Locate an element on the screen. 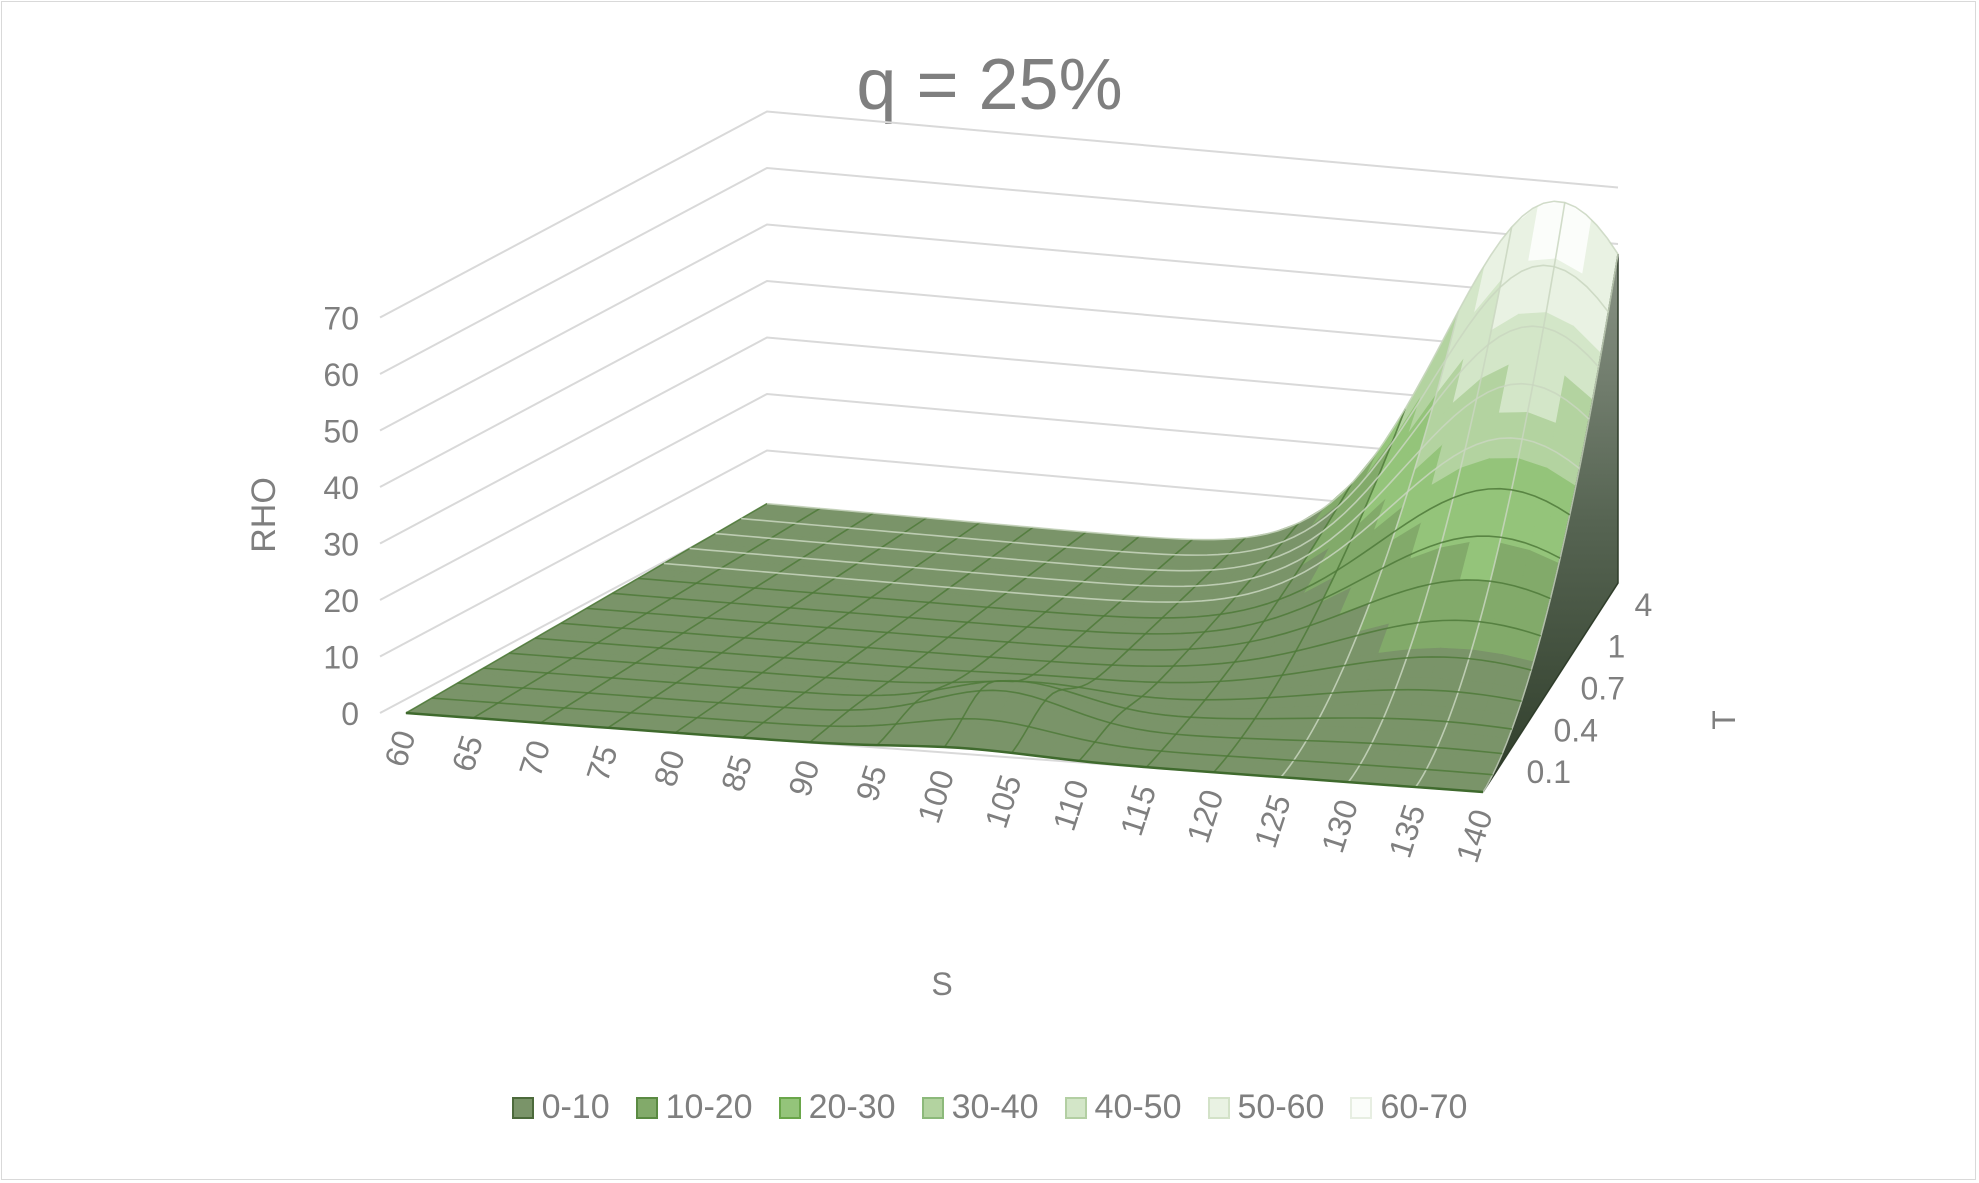 The image size is (1979, 1183). s-tick-label: 95 is located at coordinates (871, 783).